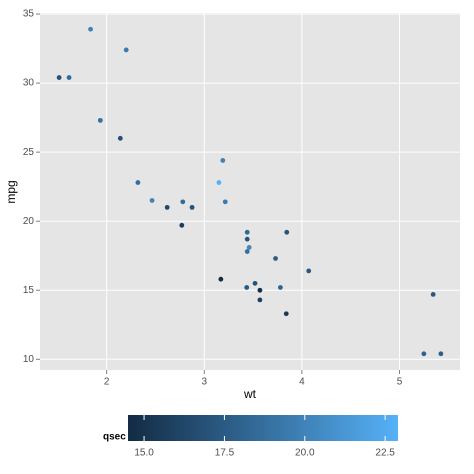  Describe the element at coordinates (29, 83) in the screenshot. I see `y-tick-label: 30` at that location.